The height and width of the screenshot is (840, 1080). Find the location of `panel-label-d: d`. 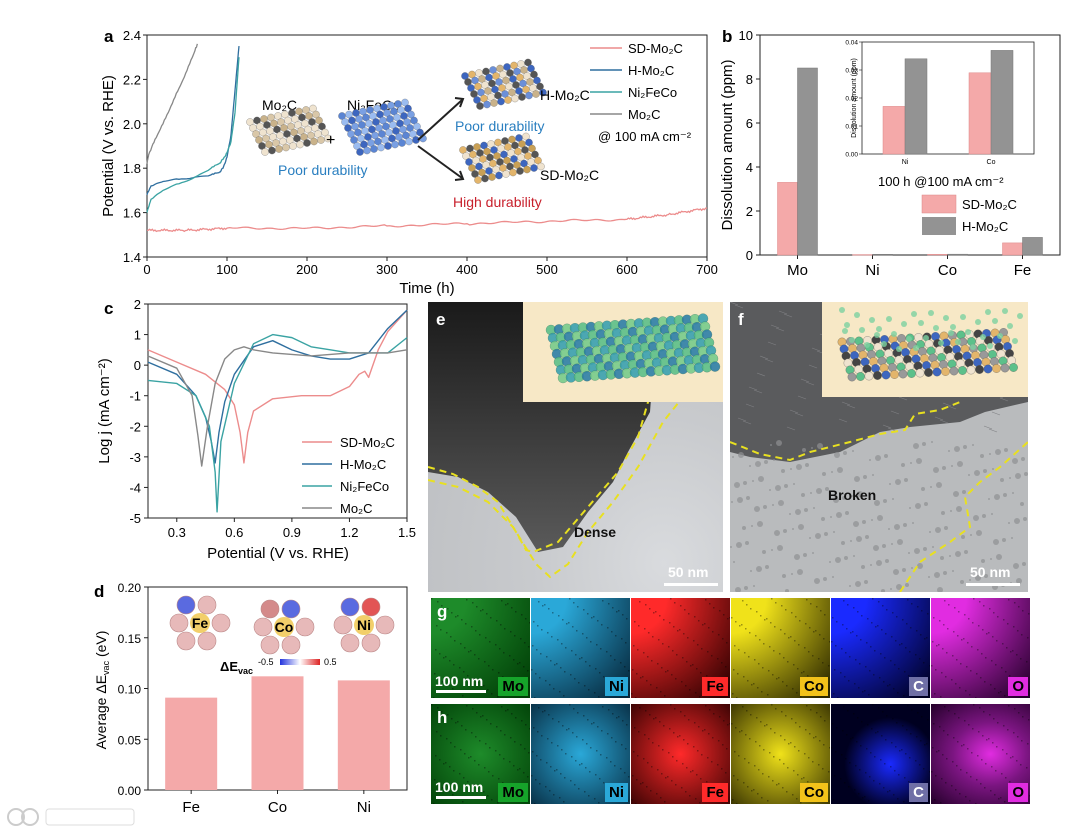

panel-label-d: d is located at coordinates (99, 591).